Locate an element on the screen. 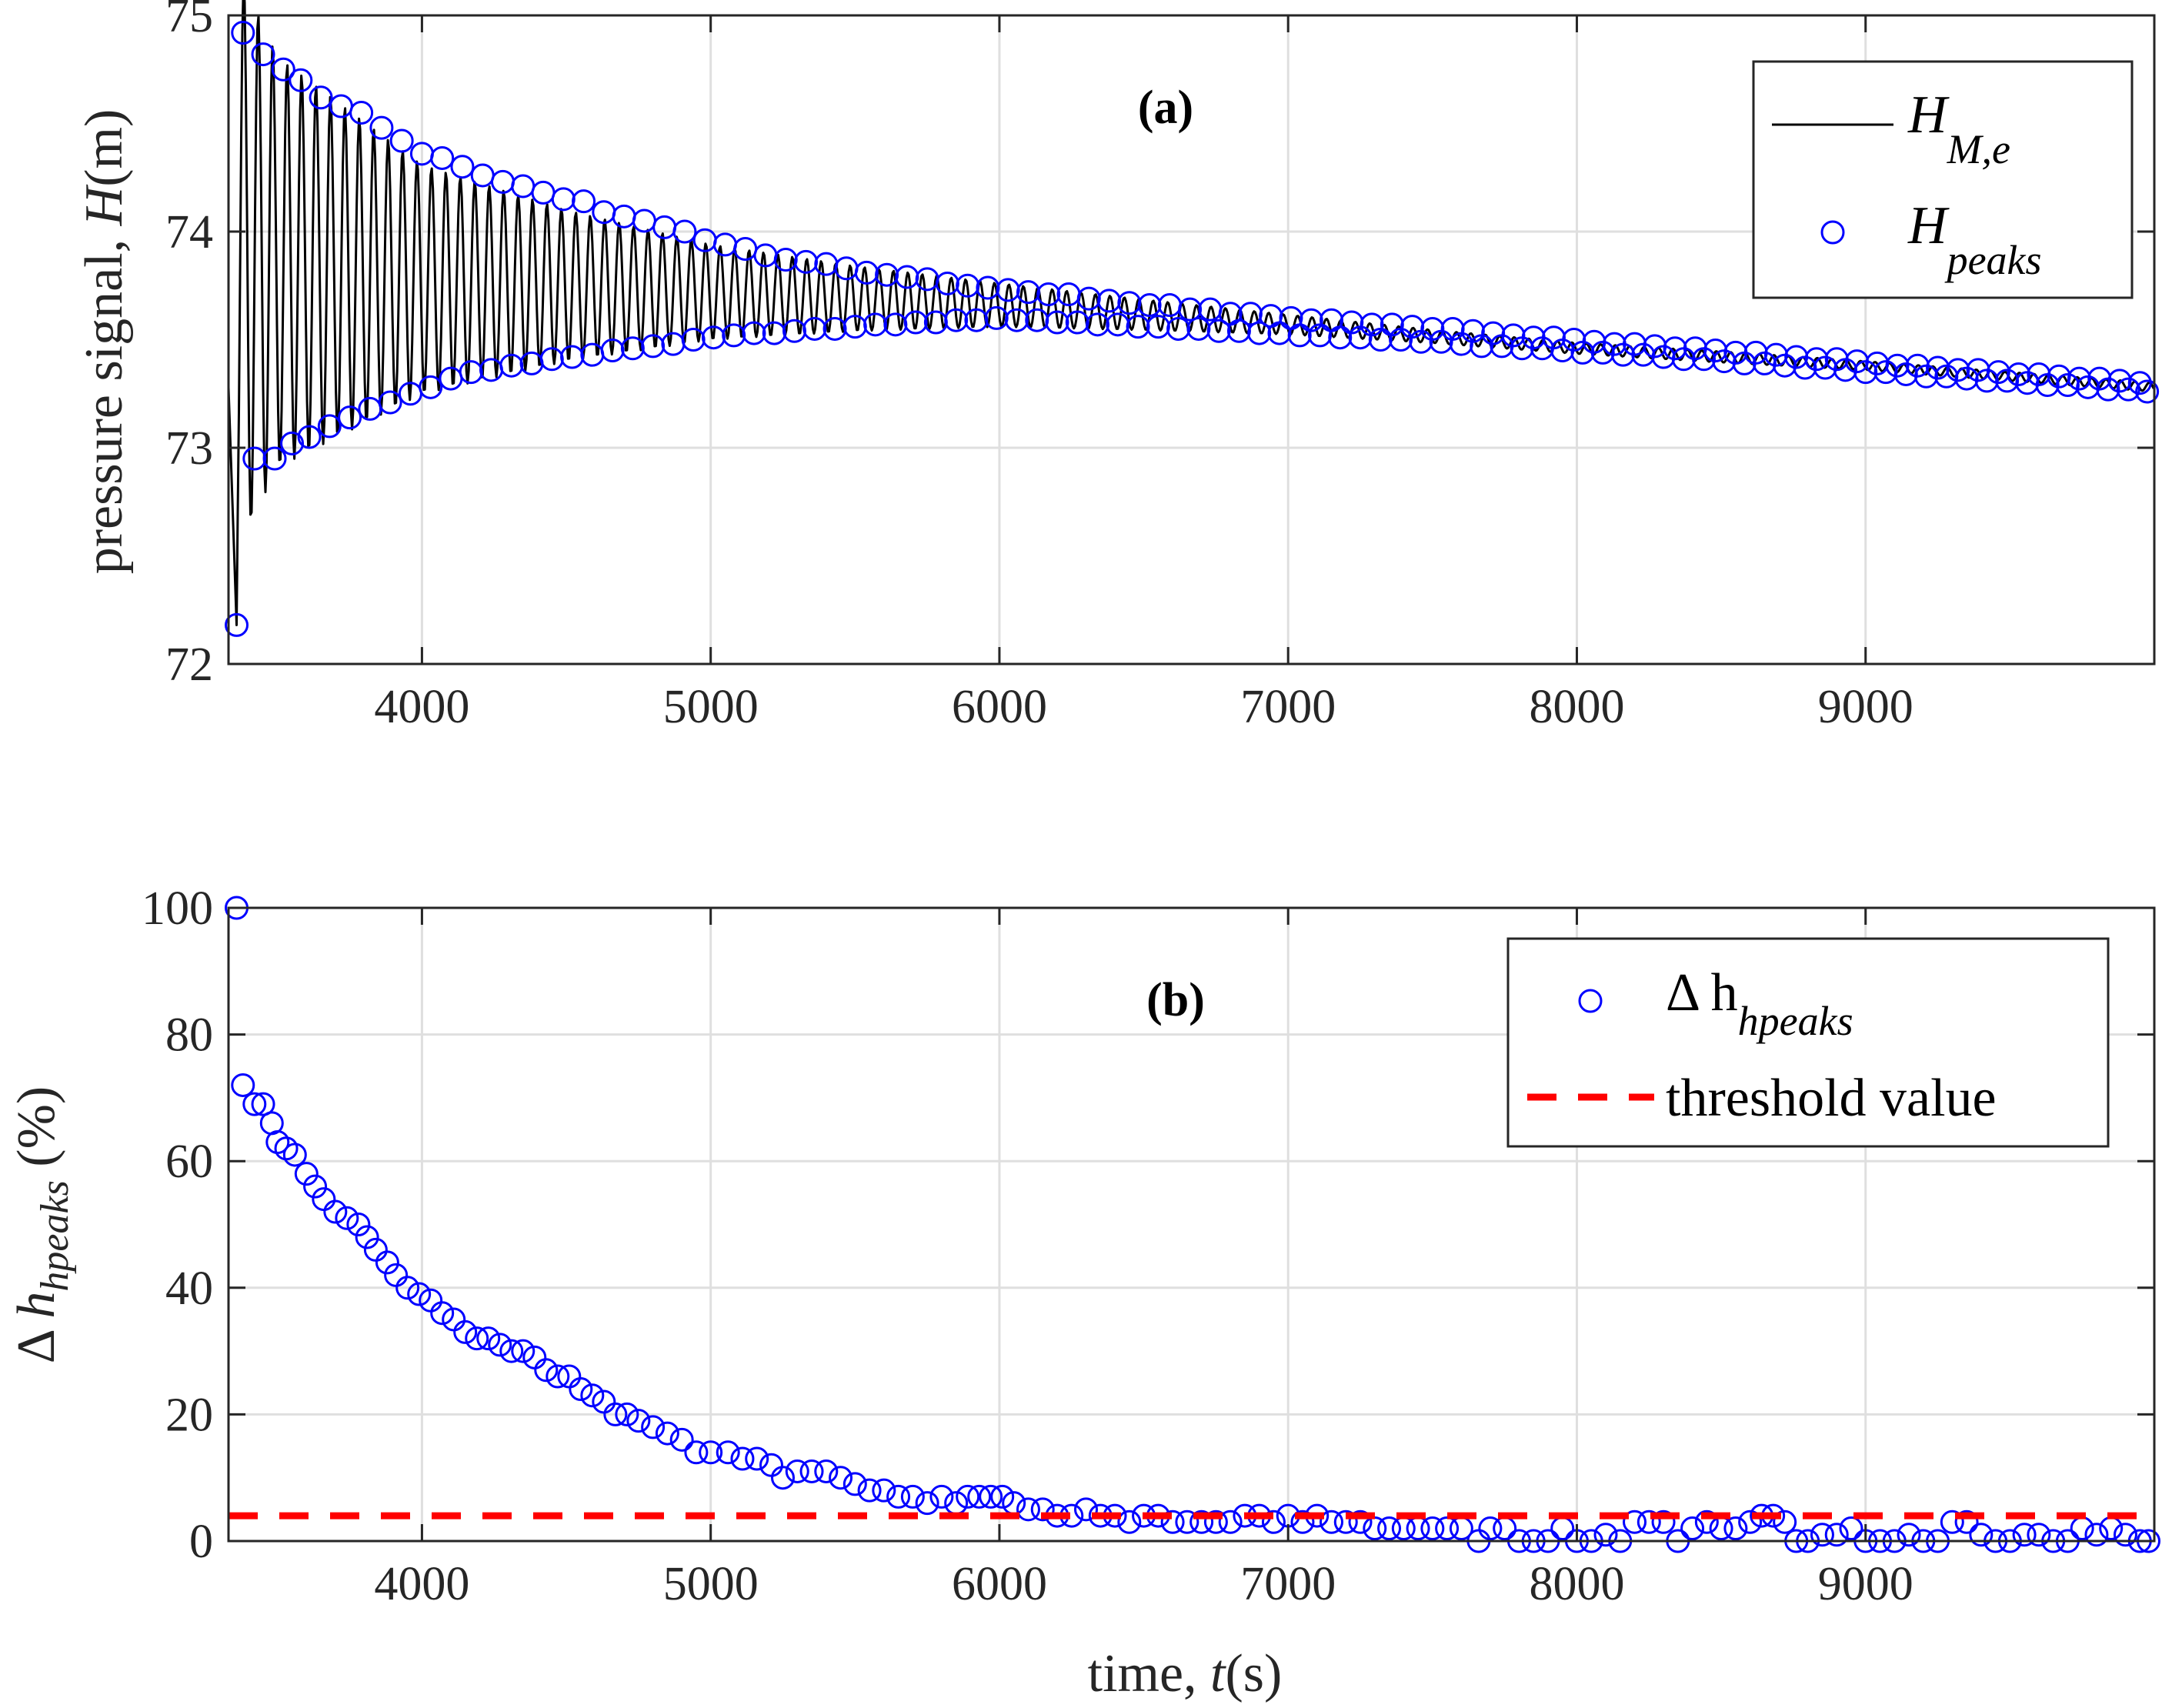 The width and height of the screenshot is (2162, 1708). y-tick-label: 40 is located at coordinates (189, 1289).